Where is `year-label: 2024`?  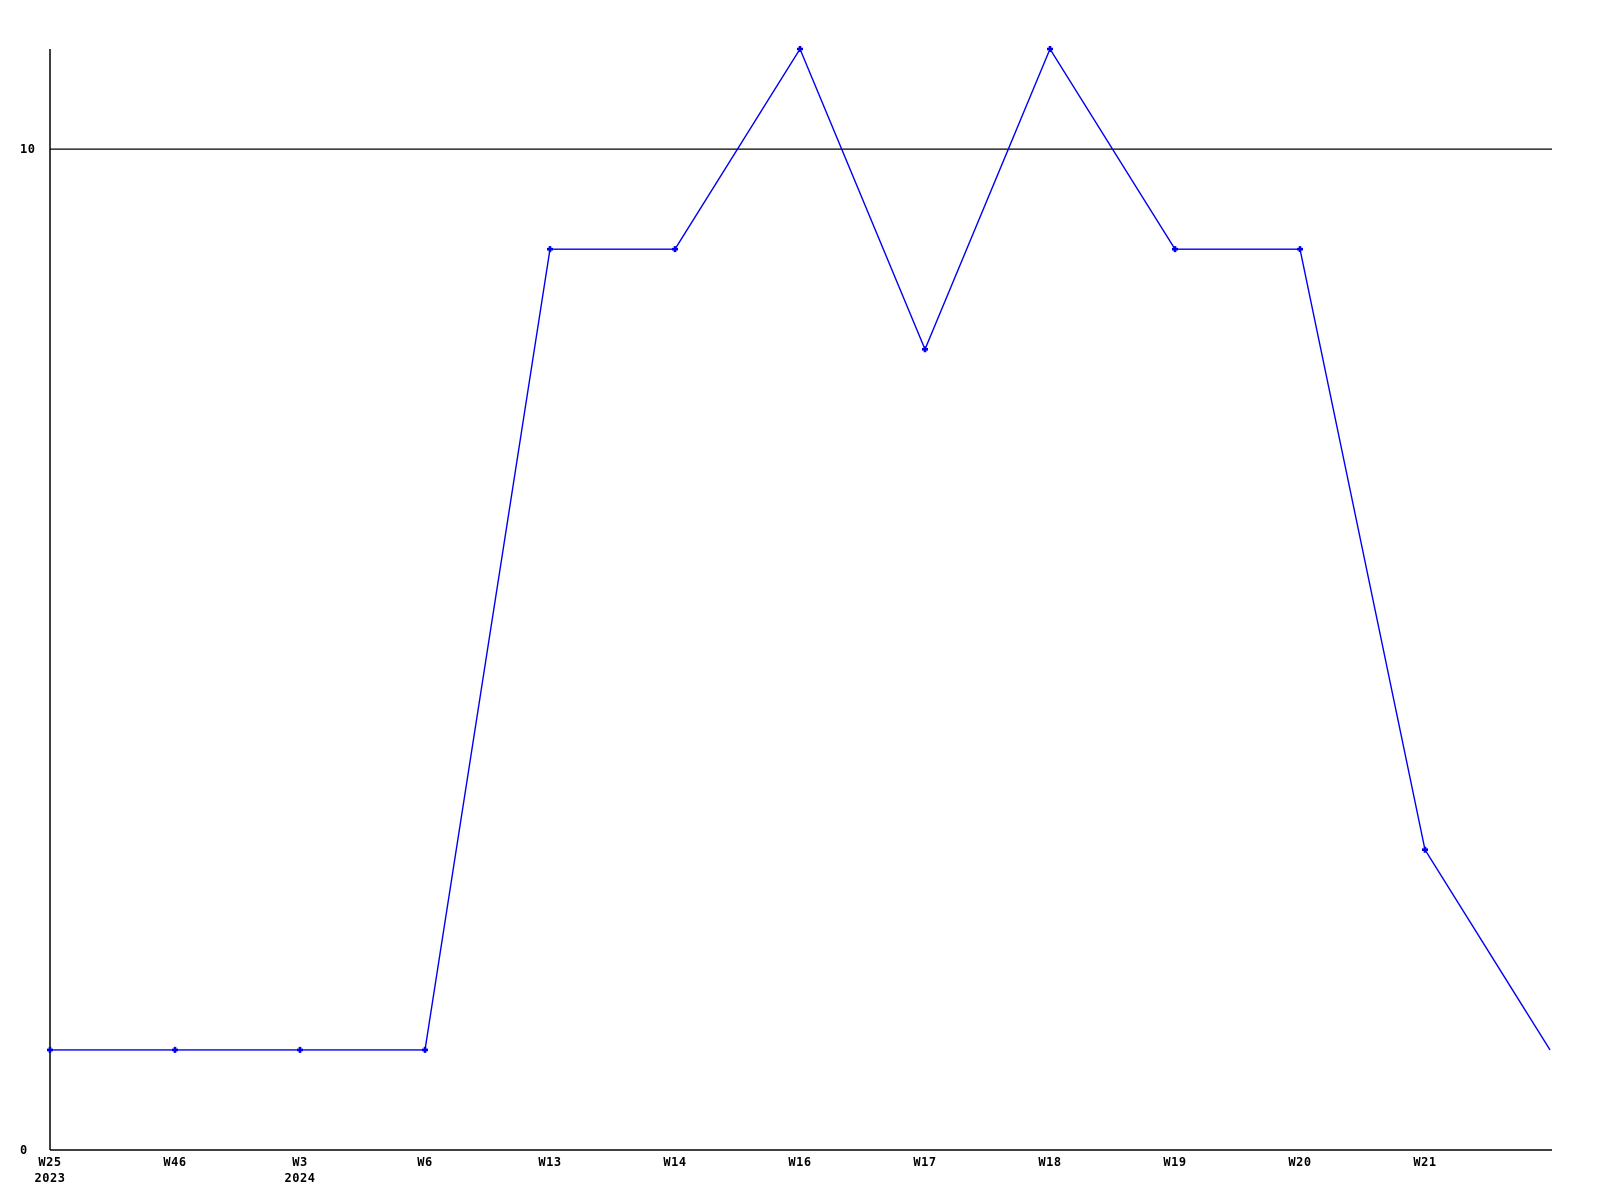 year-label: 2024 is located at coordinates (300, 1178).